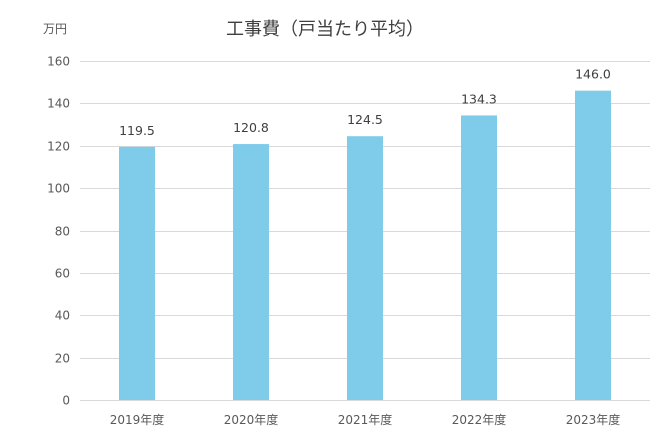 This screenshot has height=440, width=660. Describe the element at coordinates (365, 102) in the screenshot. I see `data-labels: 119.5 120.8 124.5 134.3 146.0` at that location.